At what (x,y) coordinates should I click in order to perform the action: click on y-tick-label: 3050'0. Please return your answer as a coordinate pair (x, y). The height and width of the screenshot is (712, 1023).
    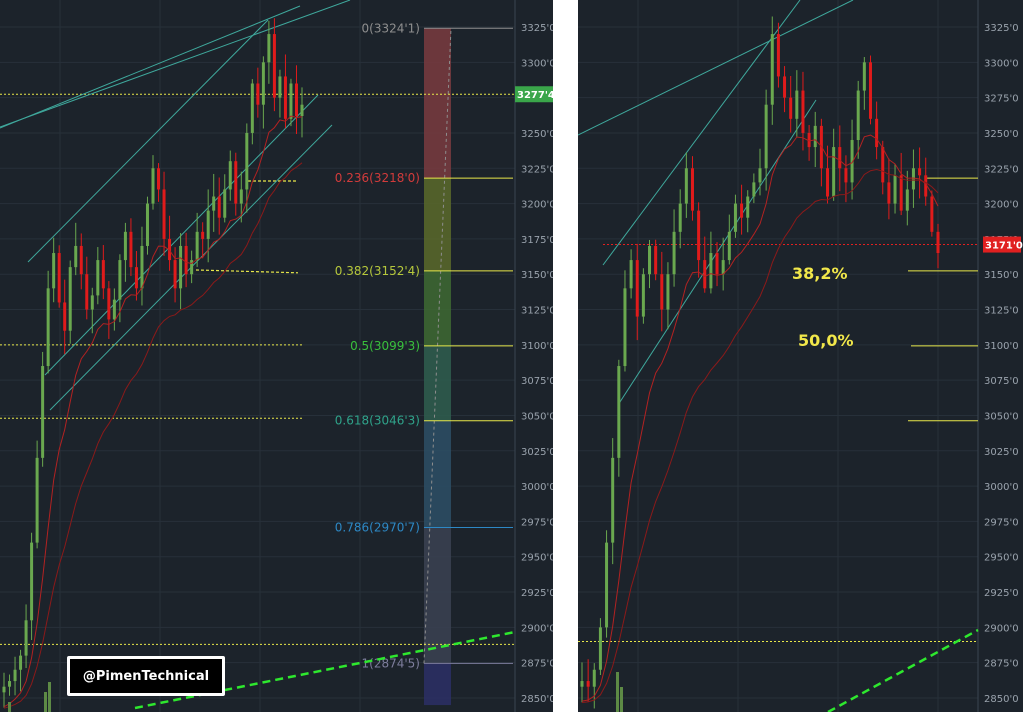
    Looking at the image, I should click on (1001, 416).